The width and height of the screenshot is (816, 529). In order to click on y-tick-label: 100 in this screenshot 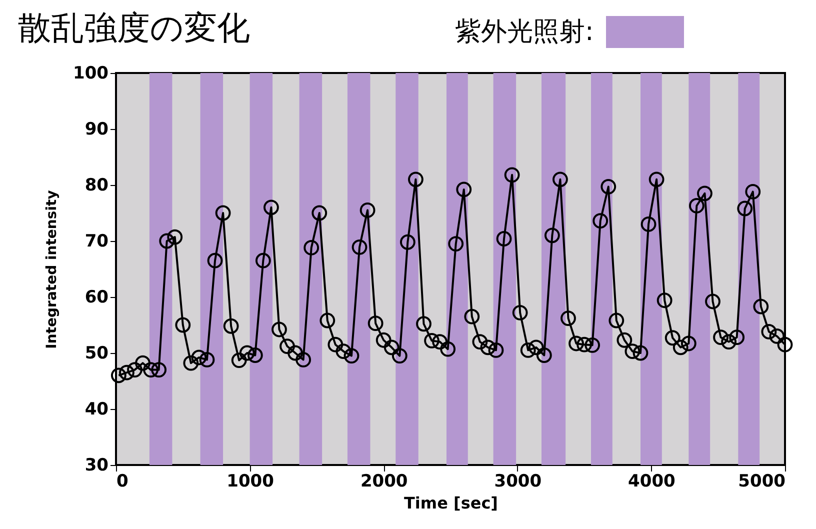, I will do `click(91, 74)`.